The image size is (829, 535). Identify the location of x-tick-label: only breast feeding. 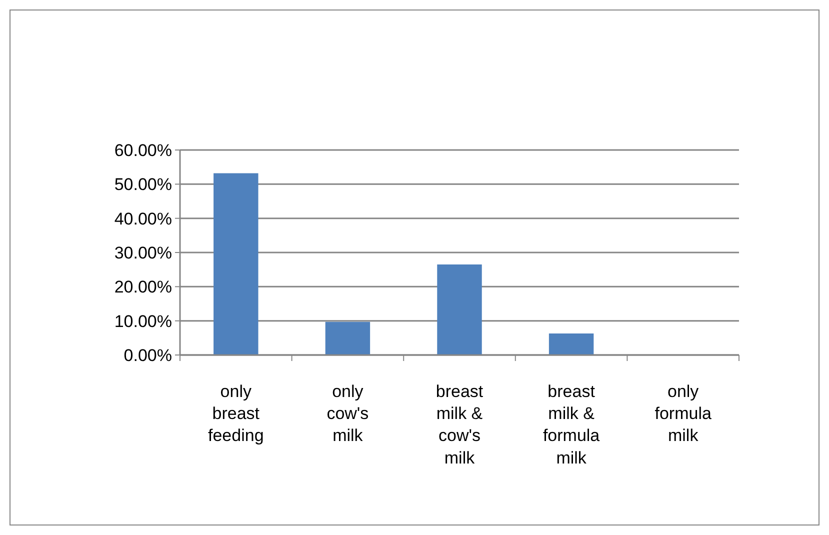
(236, 414).